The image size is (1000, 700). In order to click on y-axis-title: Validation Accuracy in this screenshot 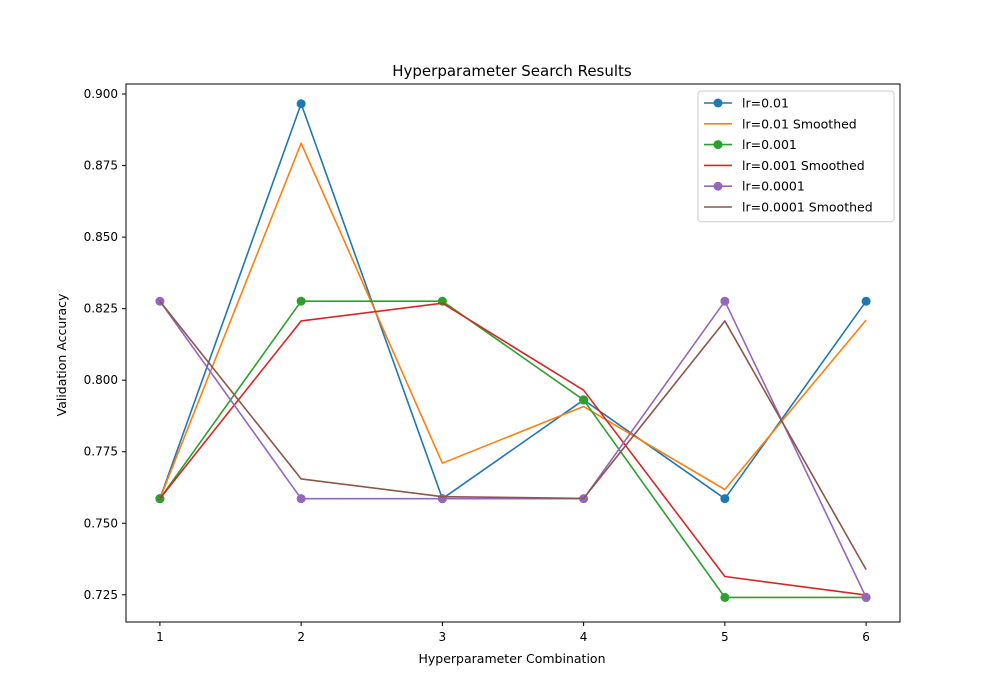, I will do `click(61, 354)`.